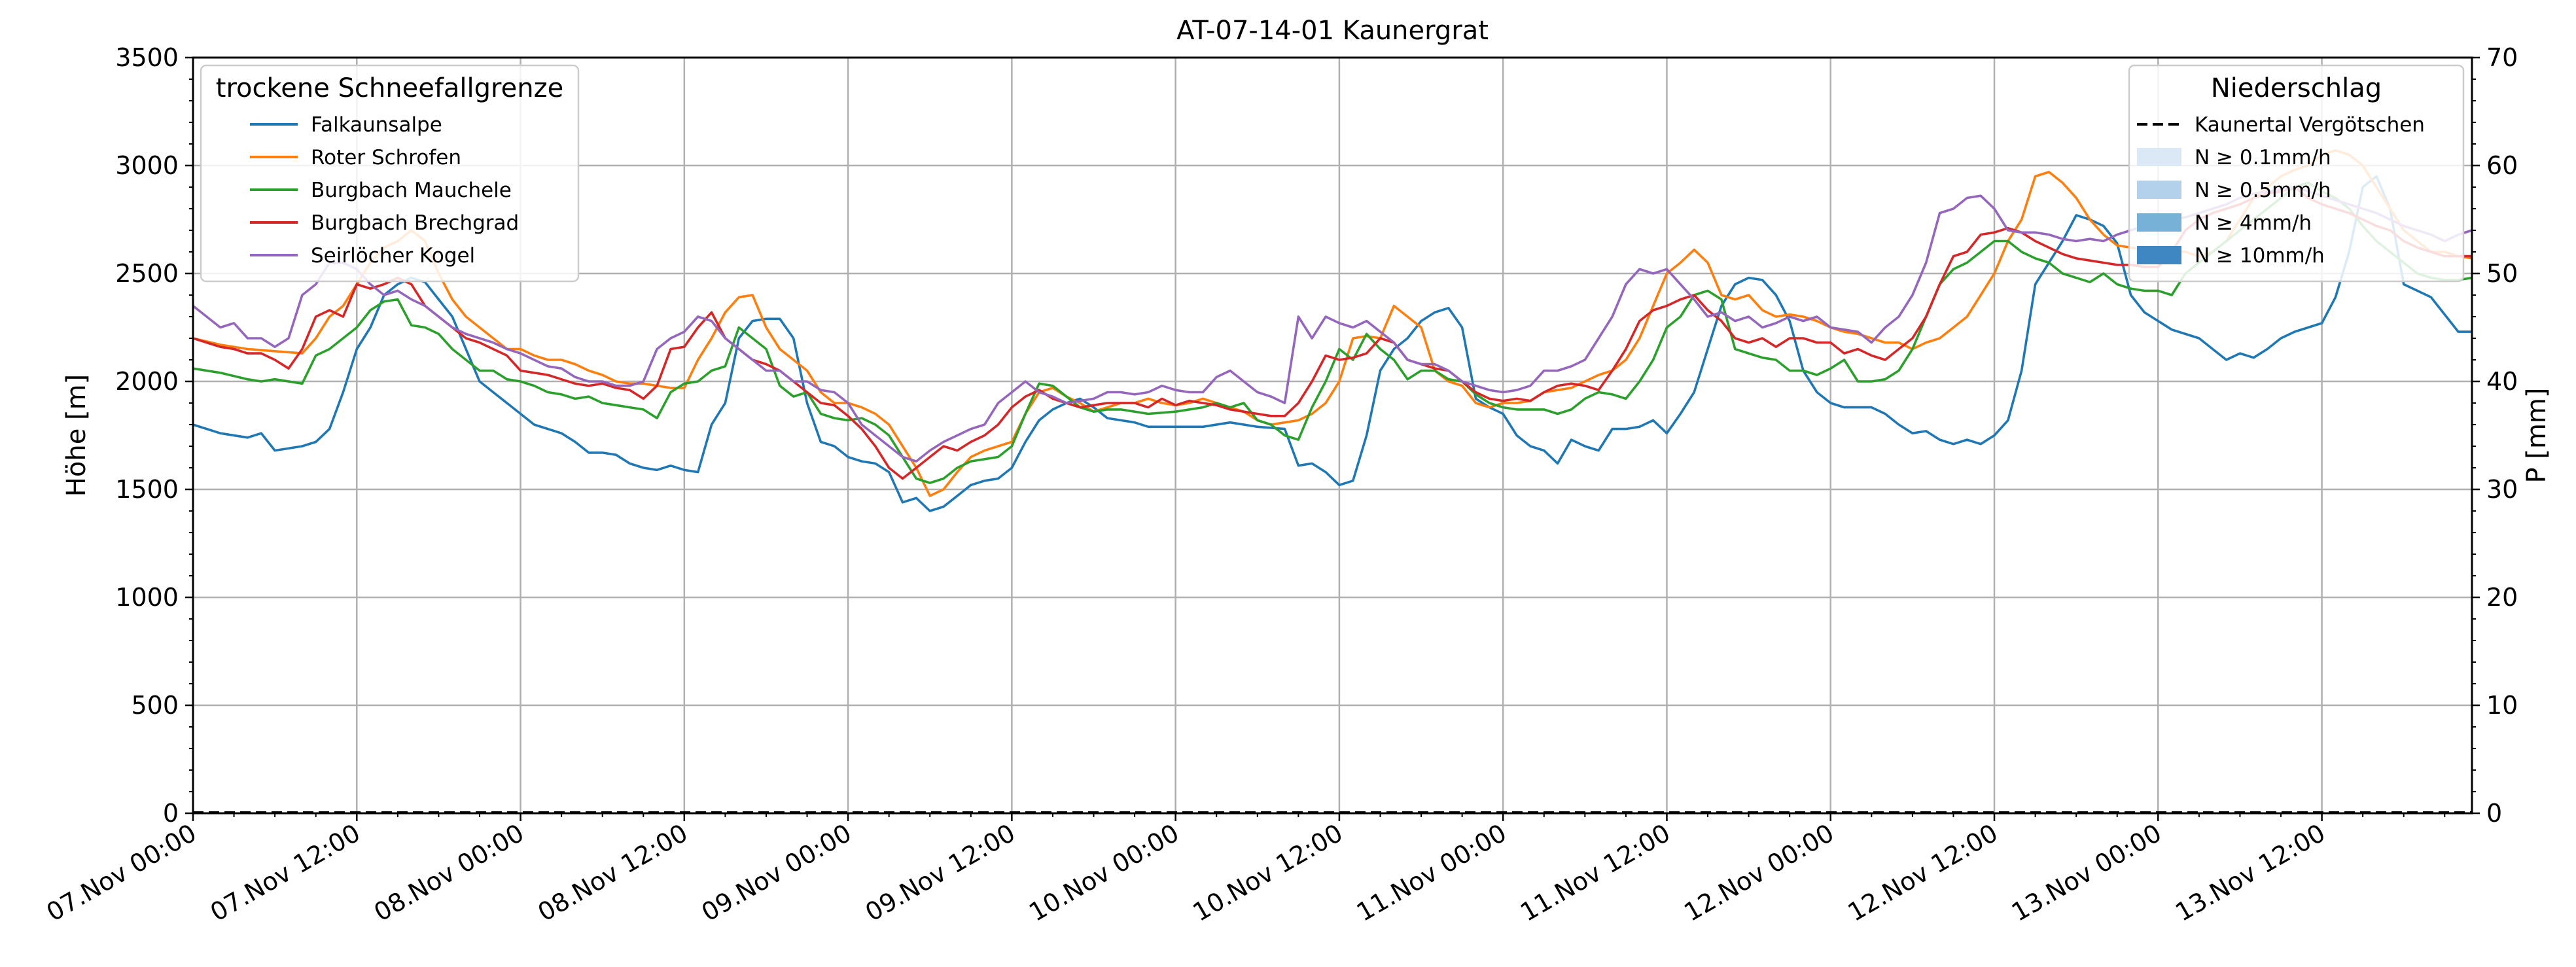 This screenshot has height=967, width=2576. What do you see at coordinates (2310, 125) in the screenshot?
I see `legend-precip-label-0: Kaunertal Vergötschen` at bounding box center [2310, 125].